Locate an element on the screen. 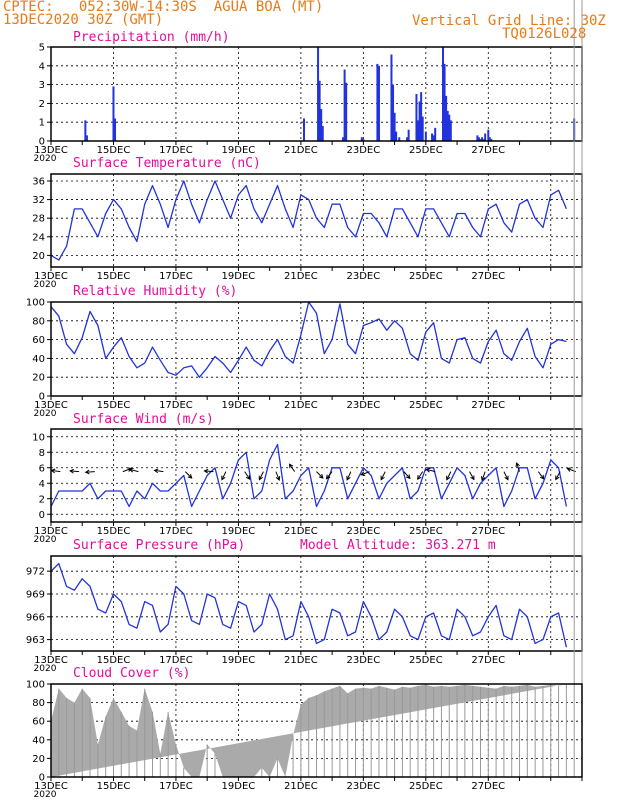 The width and height of the screenshot is (618, 800). pressure-xtick-label: 27DEC is located at coordinates (488, 660).